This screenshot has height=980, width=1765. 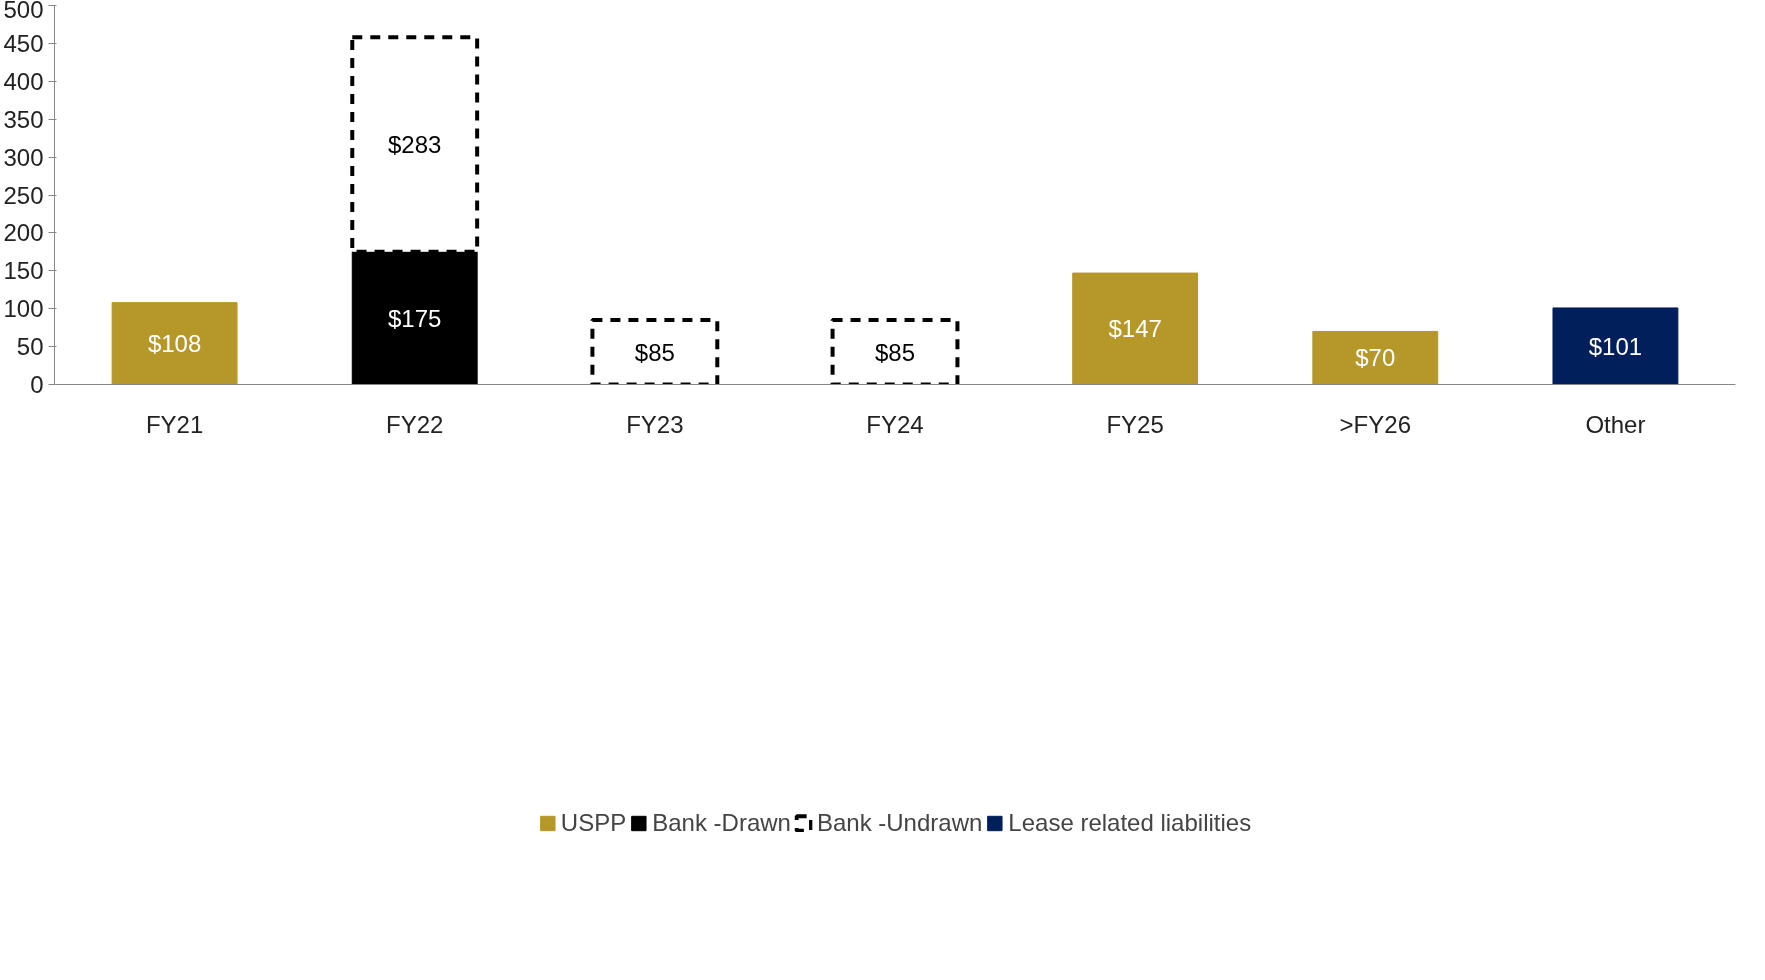 I want to click on y-tick-label: 250, so click(x=23, y=195).